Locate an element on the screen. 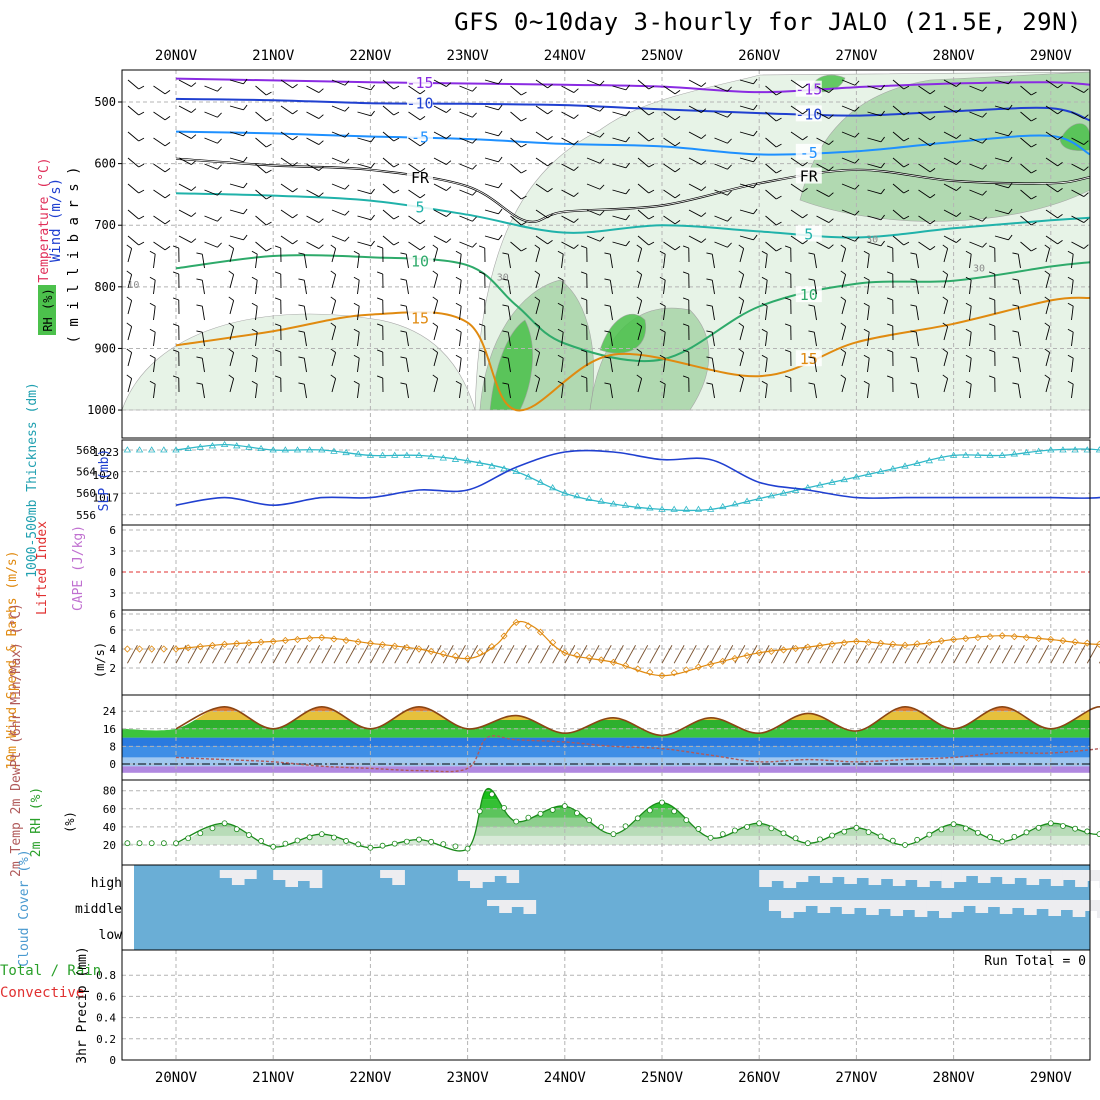 The image size is (1100, 1100). contour-label: 15 is located at coordinates (809, 359).